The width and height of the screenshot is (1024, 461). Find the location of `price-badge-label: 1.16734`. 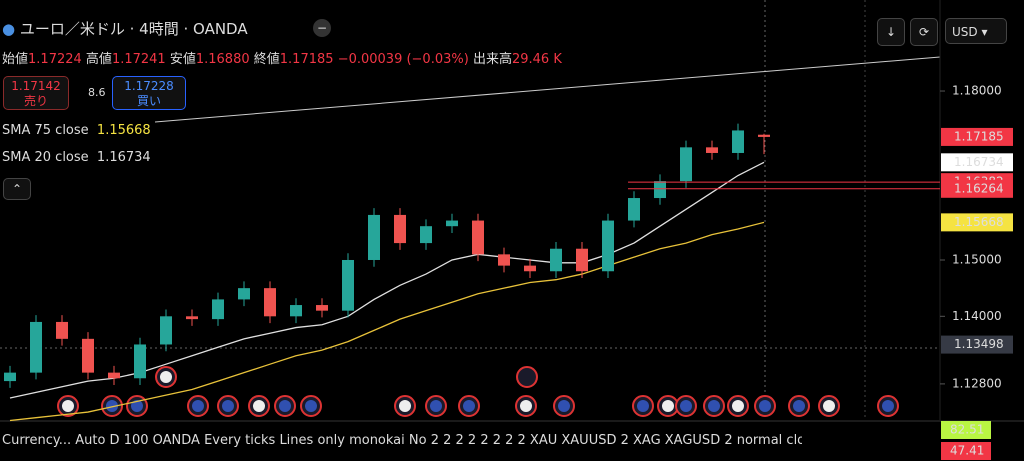

price-badge-label: 1.16734 is located at coordinates (979, 162).